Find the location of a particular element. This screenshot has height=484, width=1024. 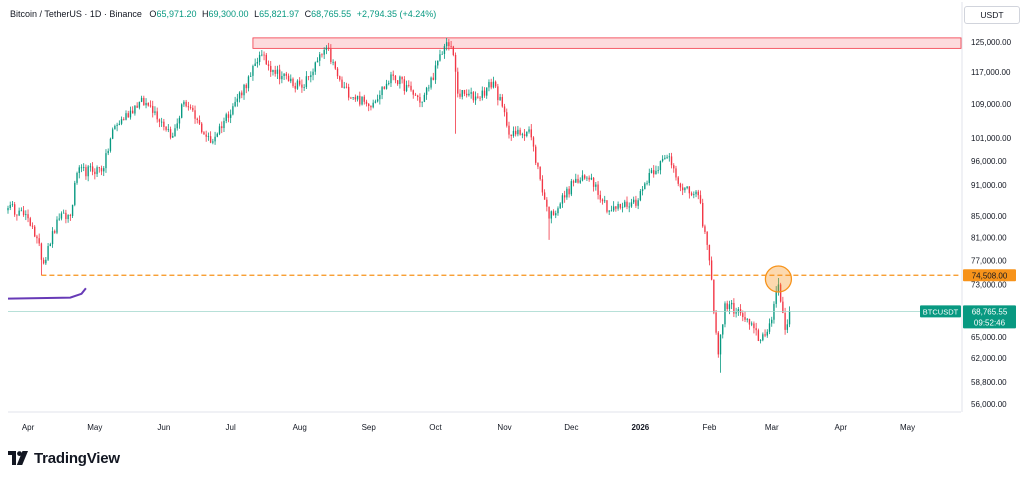

x-tick-label: Dec is located at coordinates (571, 427).